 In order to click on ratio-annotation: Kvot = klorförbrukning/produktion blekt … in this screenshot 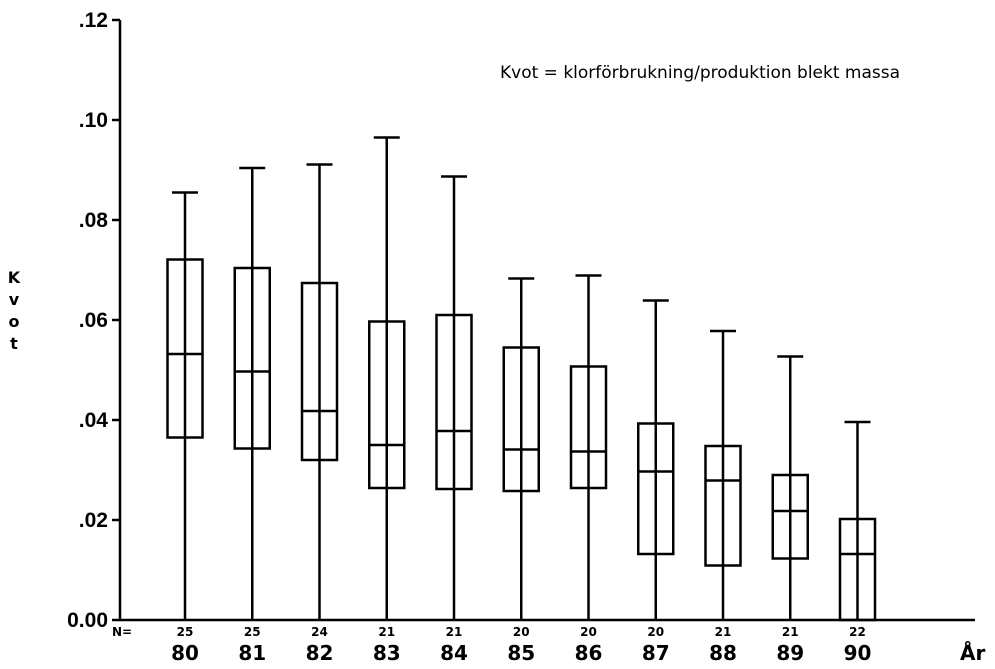, I will do `click(700, 73)`.